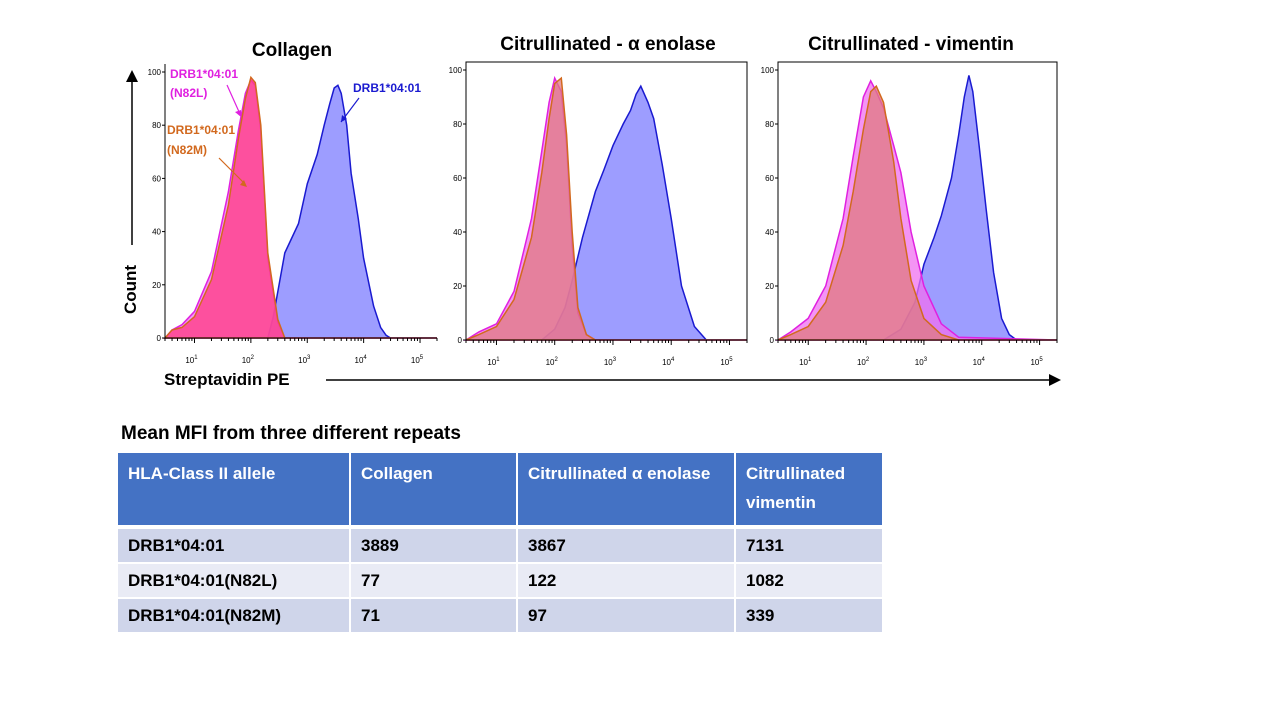  What do you see at coordinates (626, 491) in the screenshot?
I see `header-enolase: Citrullinated α enolase` at bounding box center [626, 491].